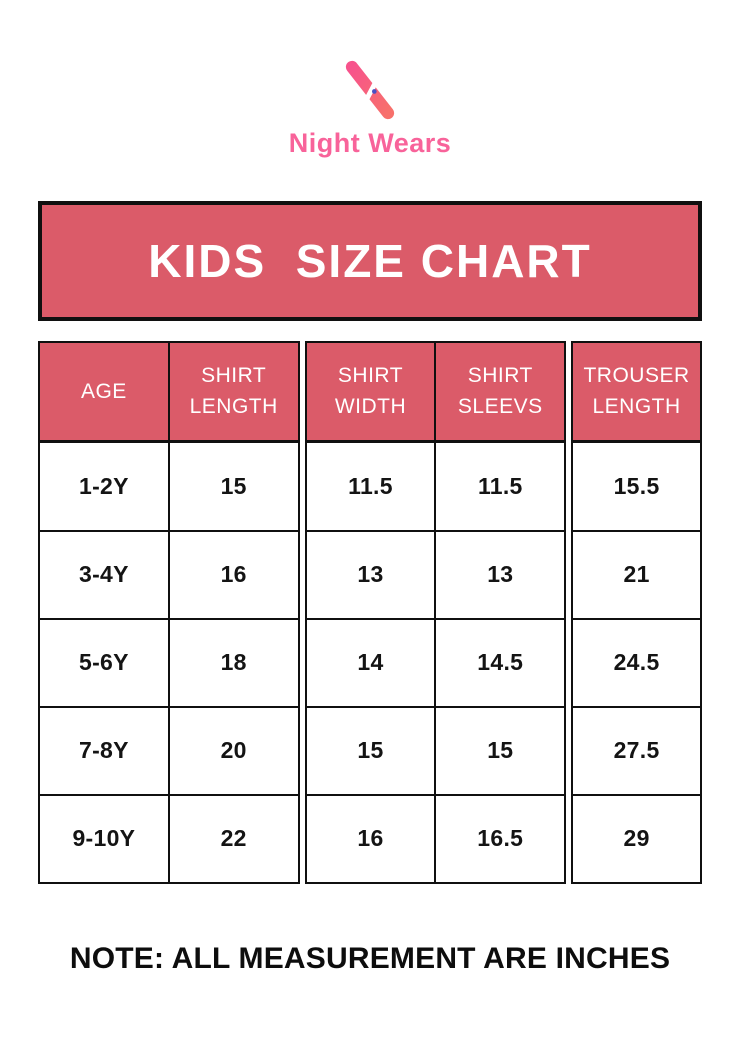 The image size is (740, 1047). I want to click on size-cell: 14.5, so click(500, 662).